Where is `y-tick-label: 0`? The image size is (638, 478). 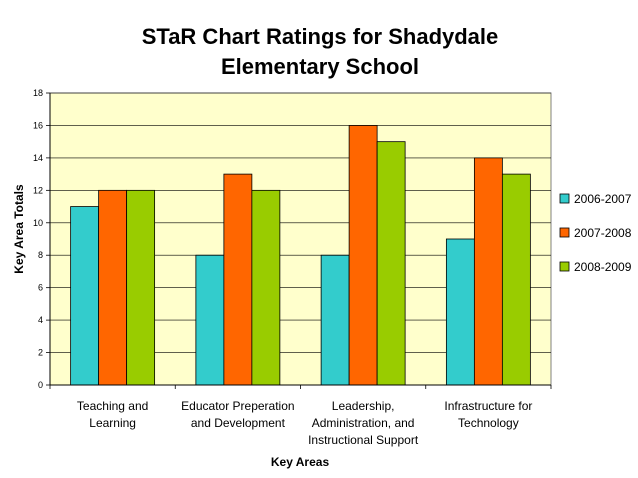
y-tick-label: 0 is located at coordinates (40, 385).